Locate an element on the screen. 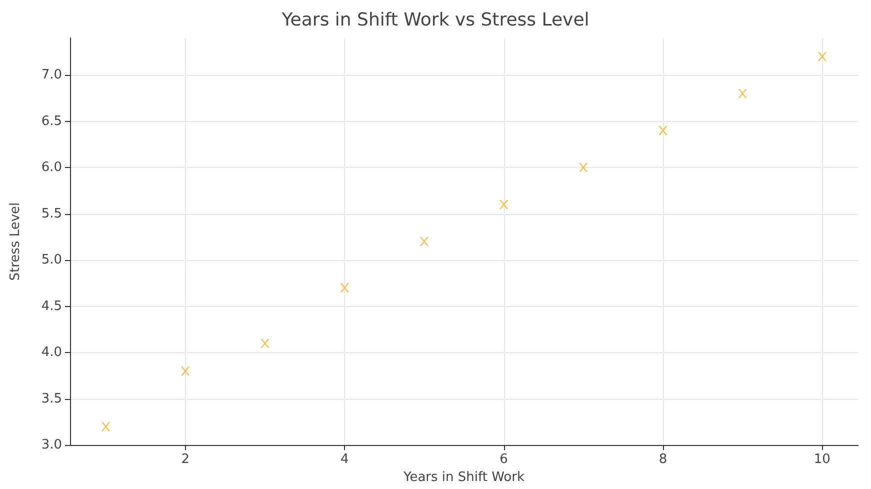 The width and height of the screenshot is (871, 489). y-tick-label: 4.0 is located at coordinates (51, 352).